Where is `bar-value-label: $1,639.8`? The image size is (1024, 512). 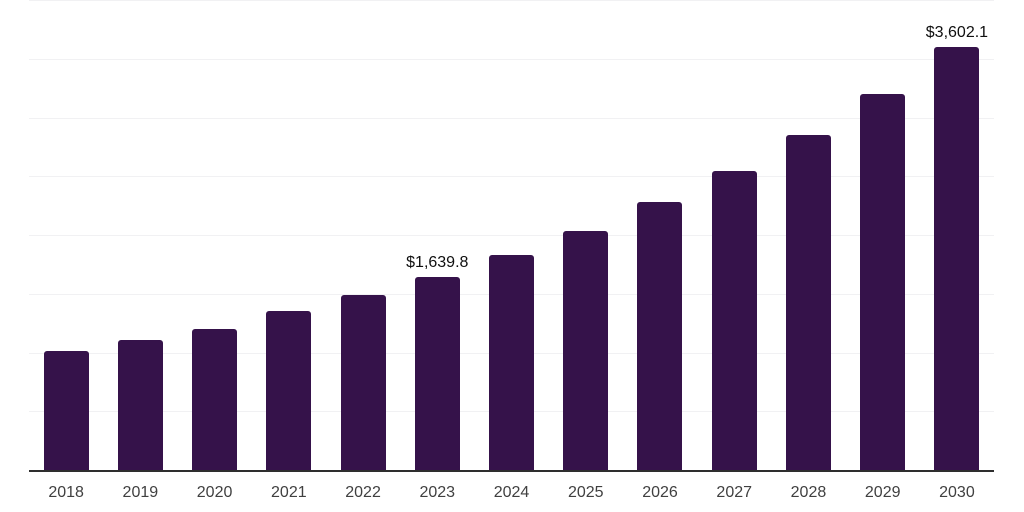
bar-value-label: $1,639.8 is located at coordinates (437, 263).